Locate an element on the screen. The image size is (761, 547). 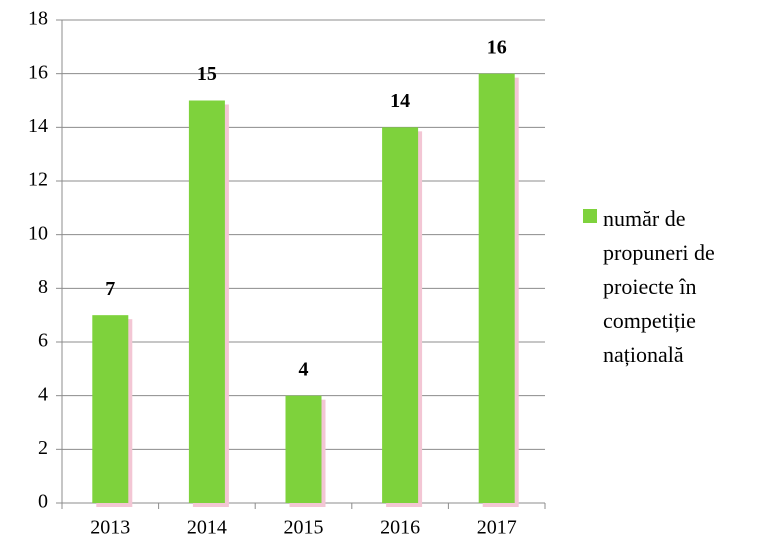
legend-marker is located at coordinates (590, 216).